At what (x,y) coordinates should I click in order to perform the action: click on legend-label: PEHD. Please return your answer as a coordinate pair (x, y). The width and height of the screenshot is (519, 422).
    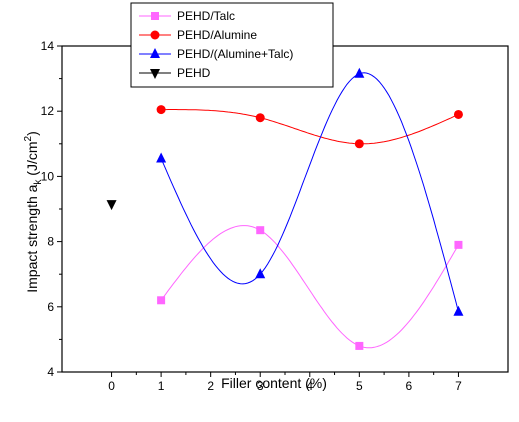
    Looking at the image, I should click on (194, 73).